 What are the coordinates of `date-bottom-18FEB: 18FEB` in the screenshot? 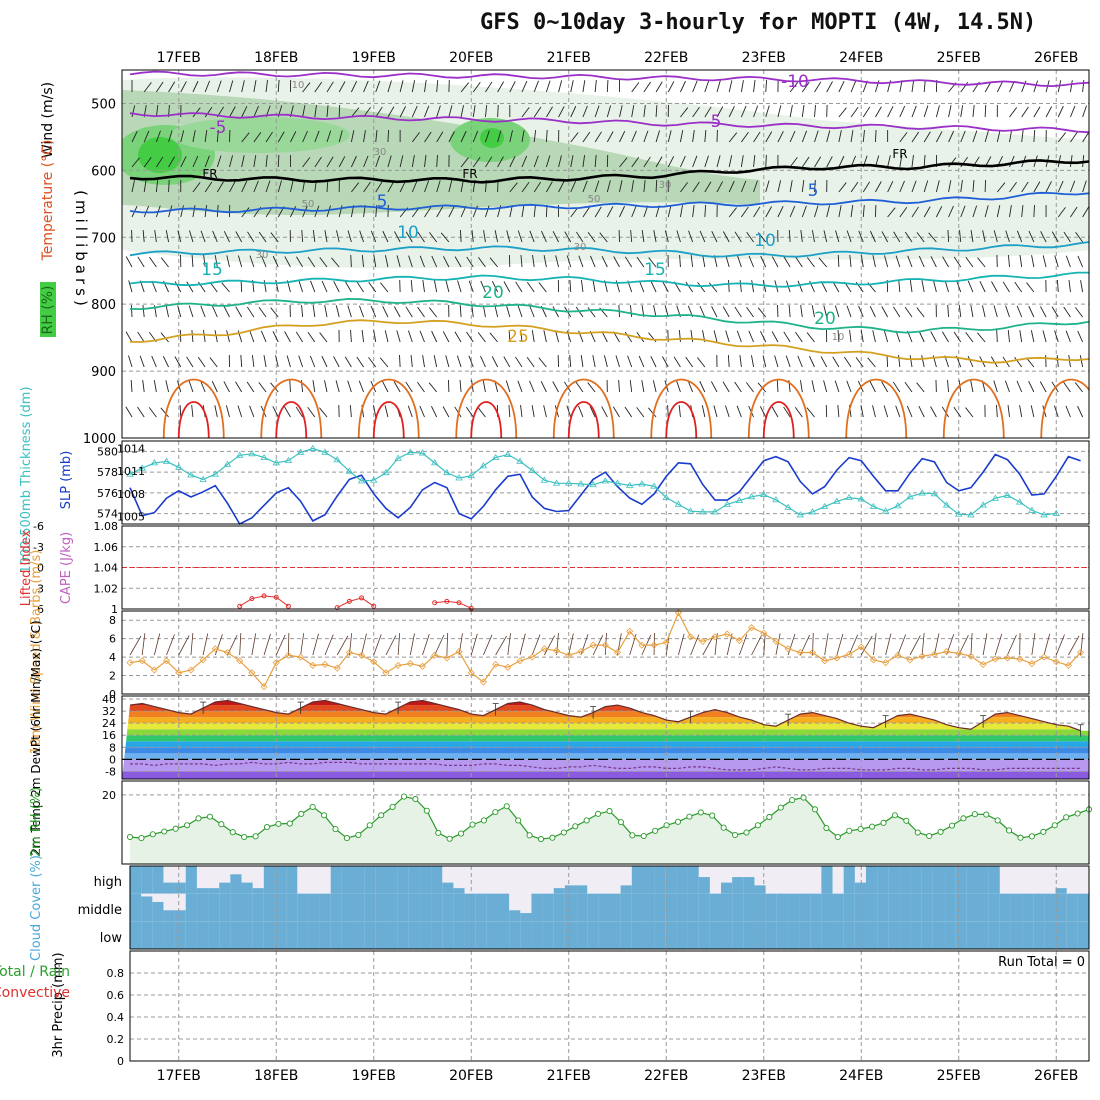 It's located at (276, 1076).